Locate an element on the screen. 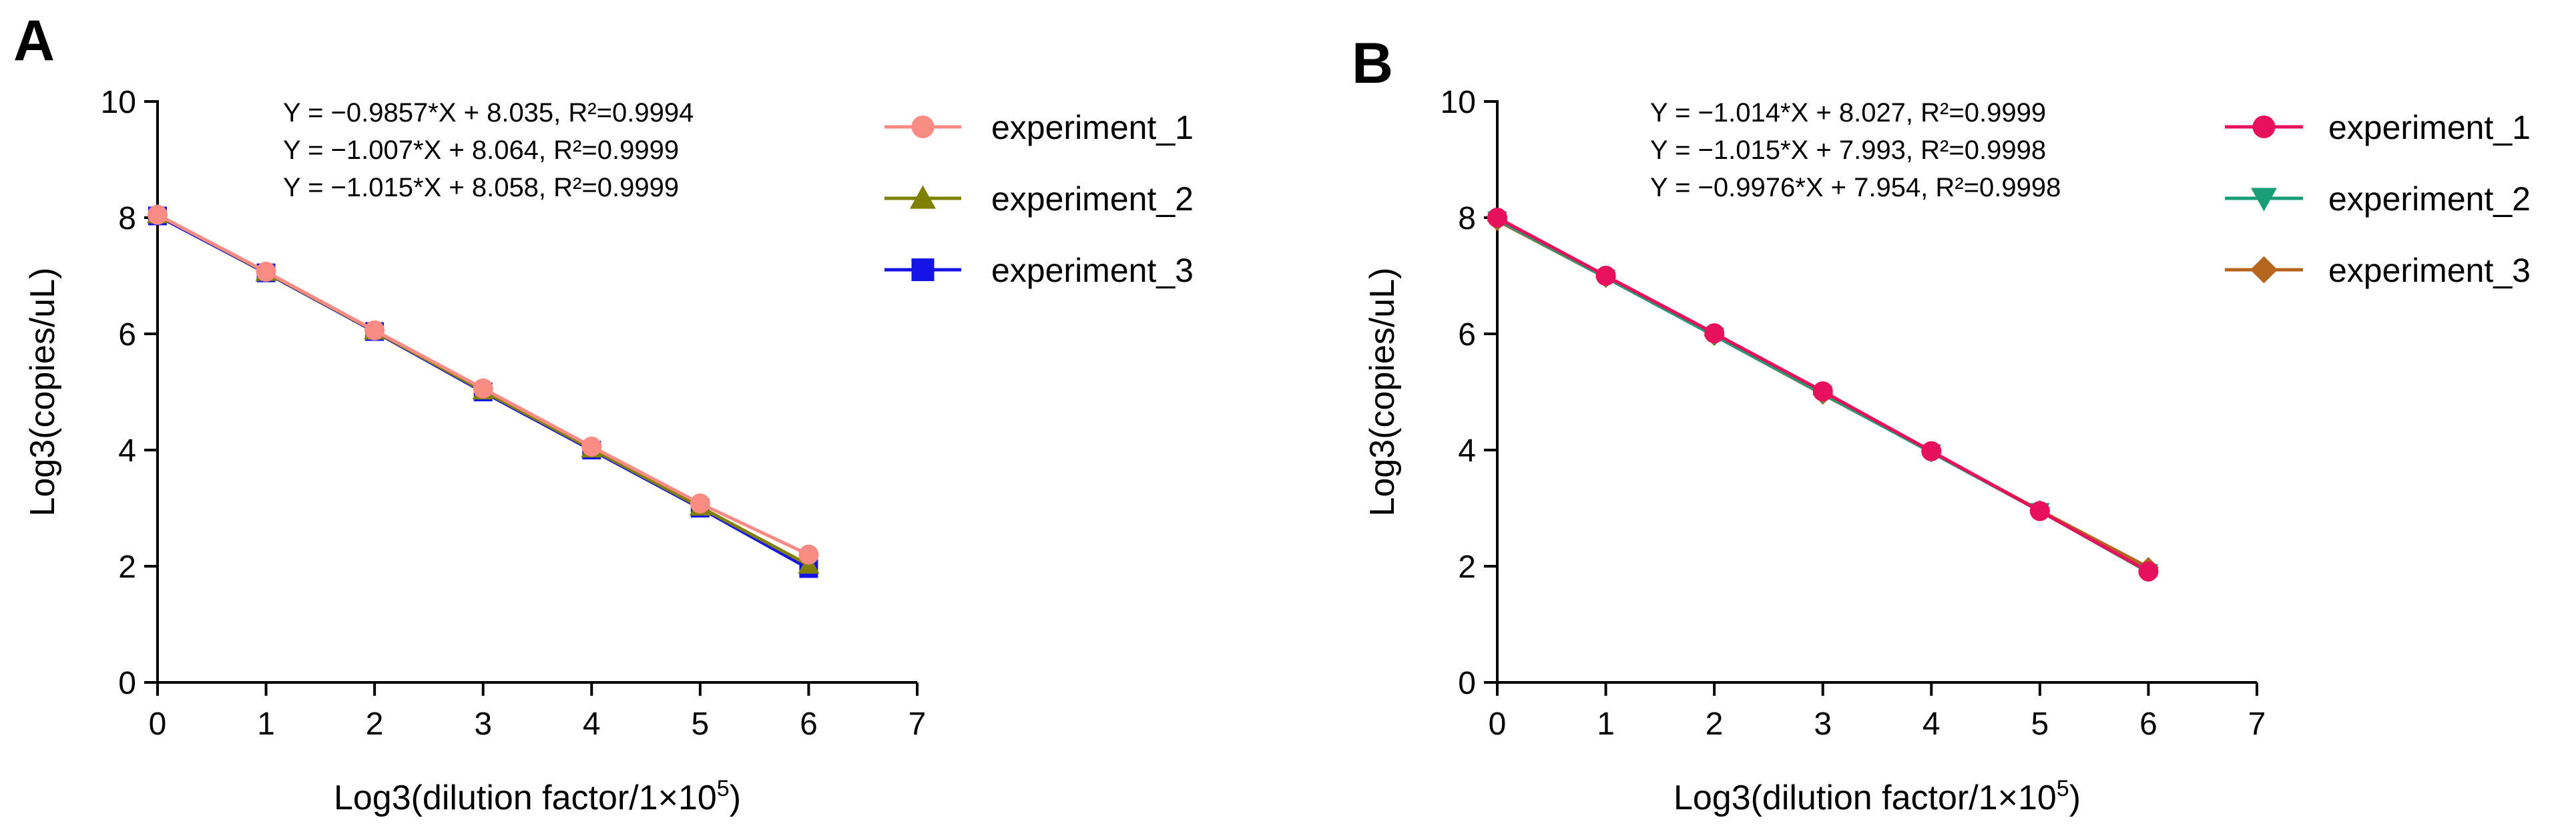 Image resolution: width=2576 pixels, height=838 pixels. regression-equation: Y = −0.9976*X + 7.954, R²=0.9998 is located at coordinates (1855, 188).